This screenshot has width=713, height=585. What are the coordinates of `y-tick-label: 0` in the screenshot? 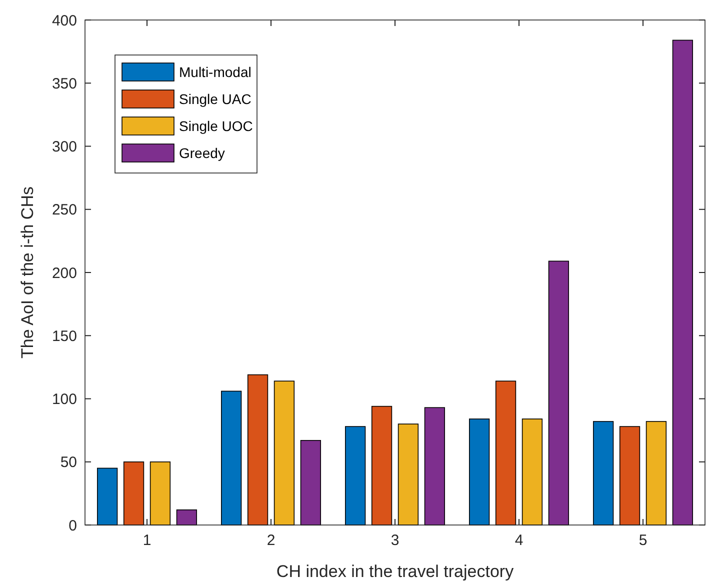 It's located at (72, 525).